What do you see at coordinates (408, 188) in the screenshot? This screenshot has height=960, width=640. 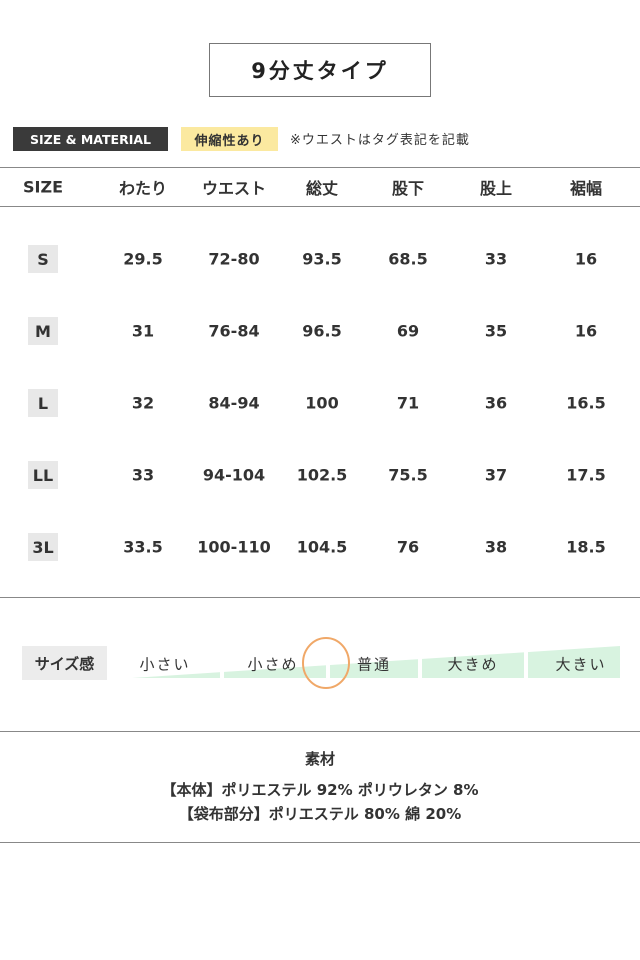 I see `column-header: 股下` at bounding box center [408, 188].